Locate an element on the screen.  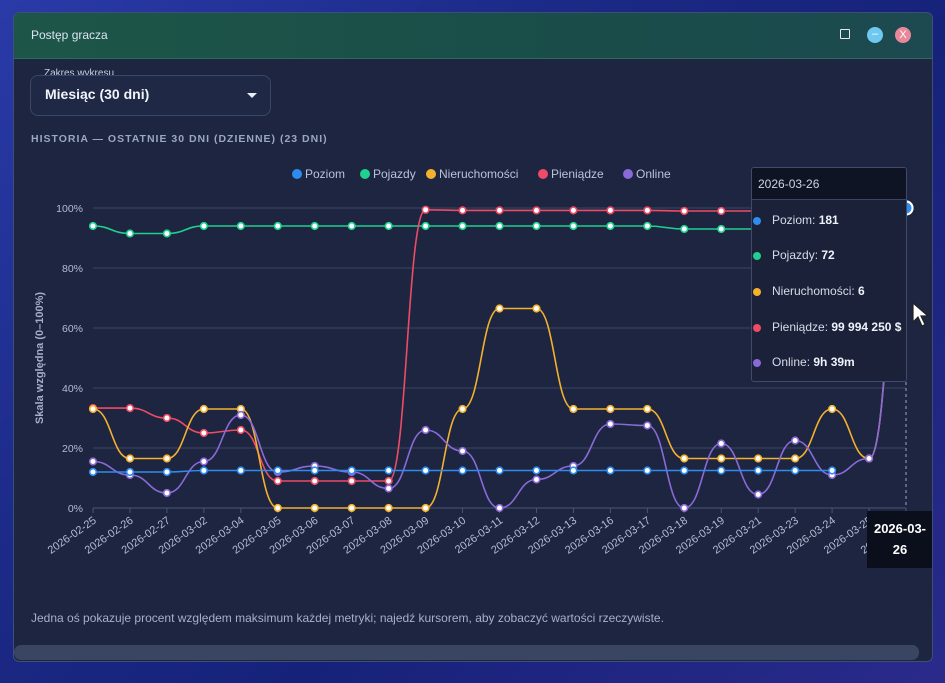
y-tick-label: 0% is located at coordinates (75, 509).